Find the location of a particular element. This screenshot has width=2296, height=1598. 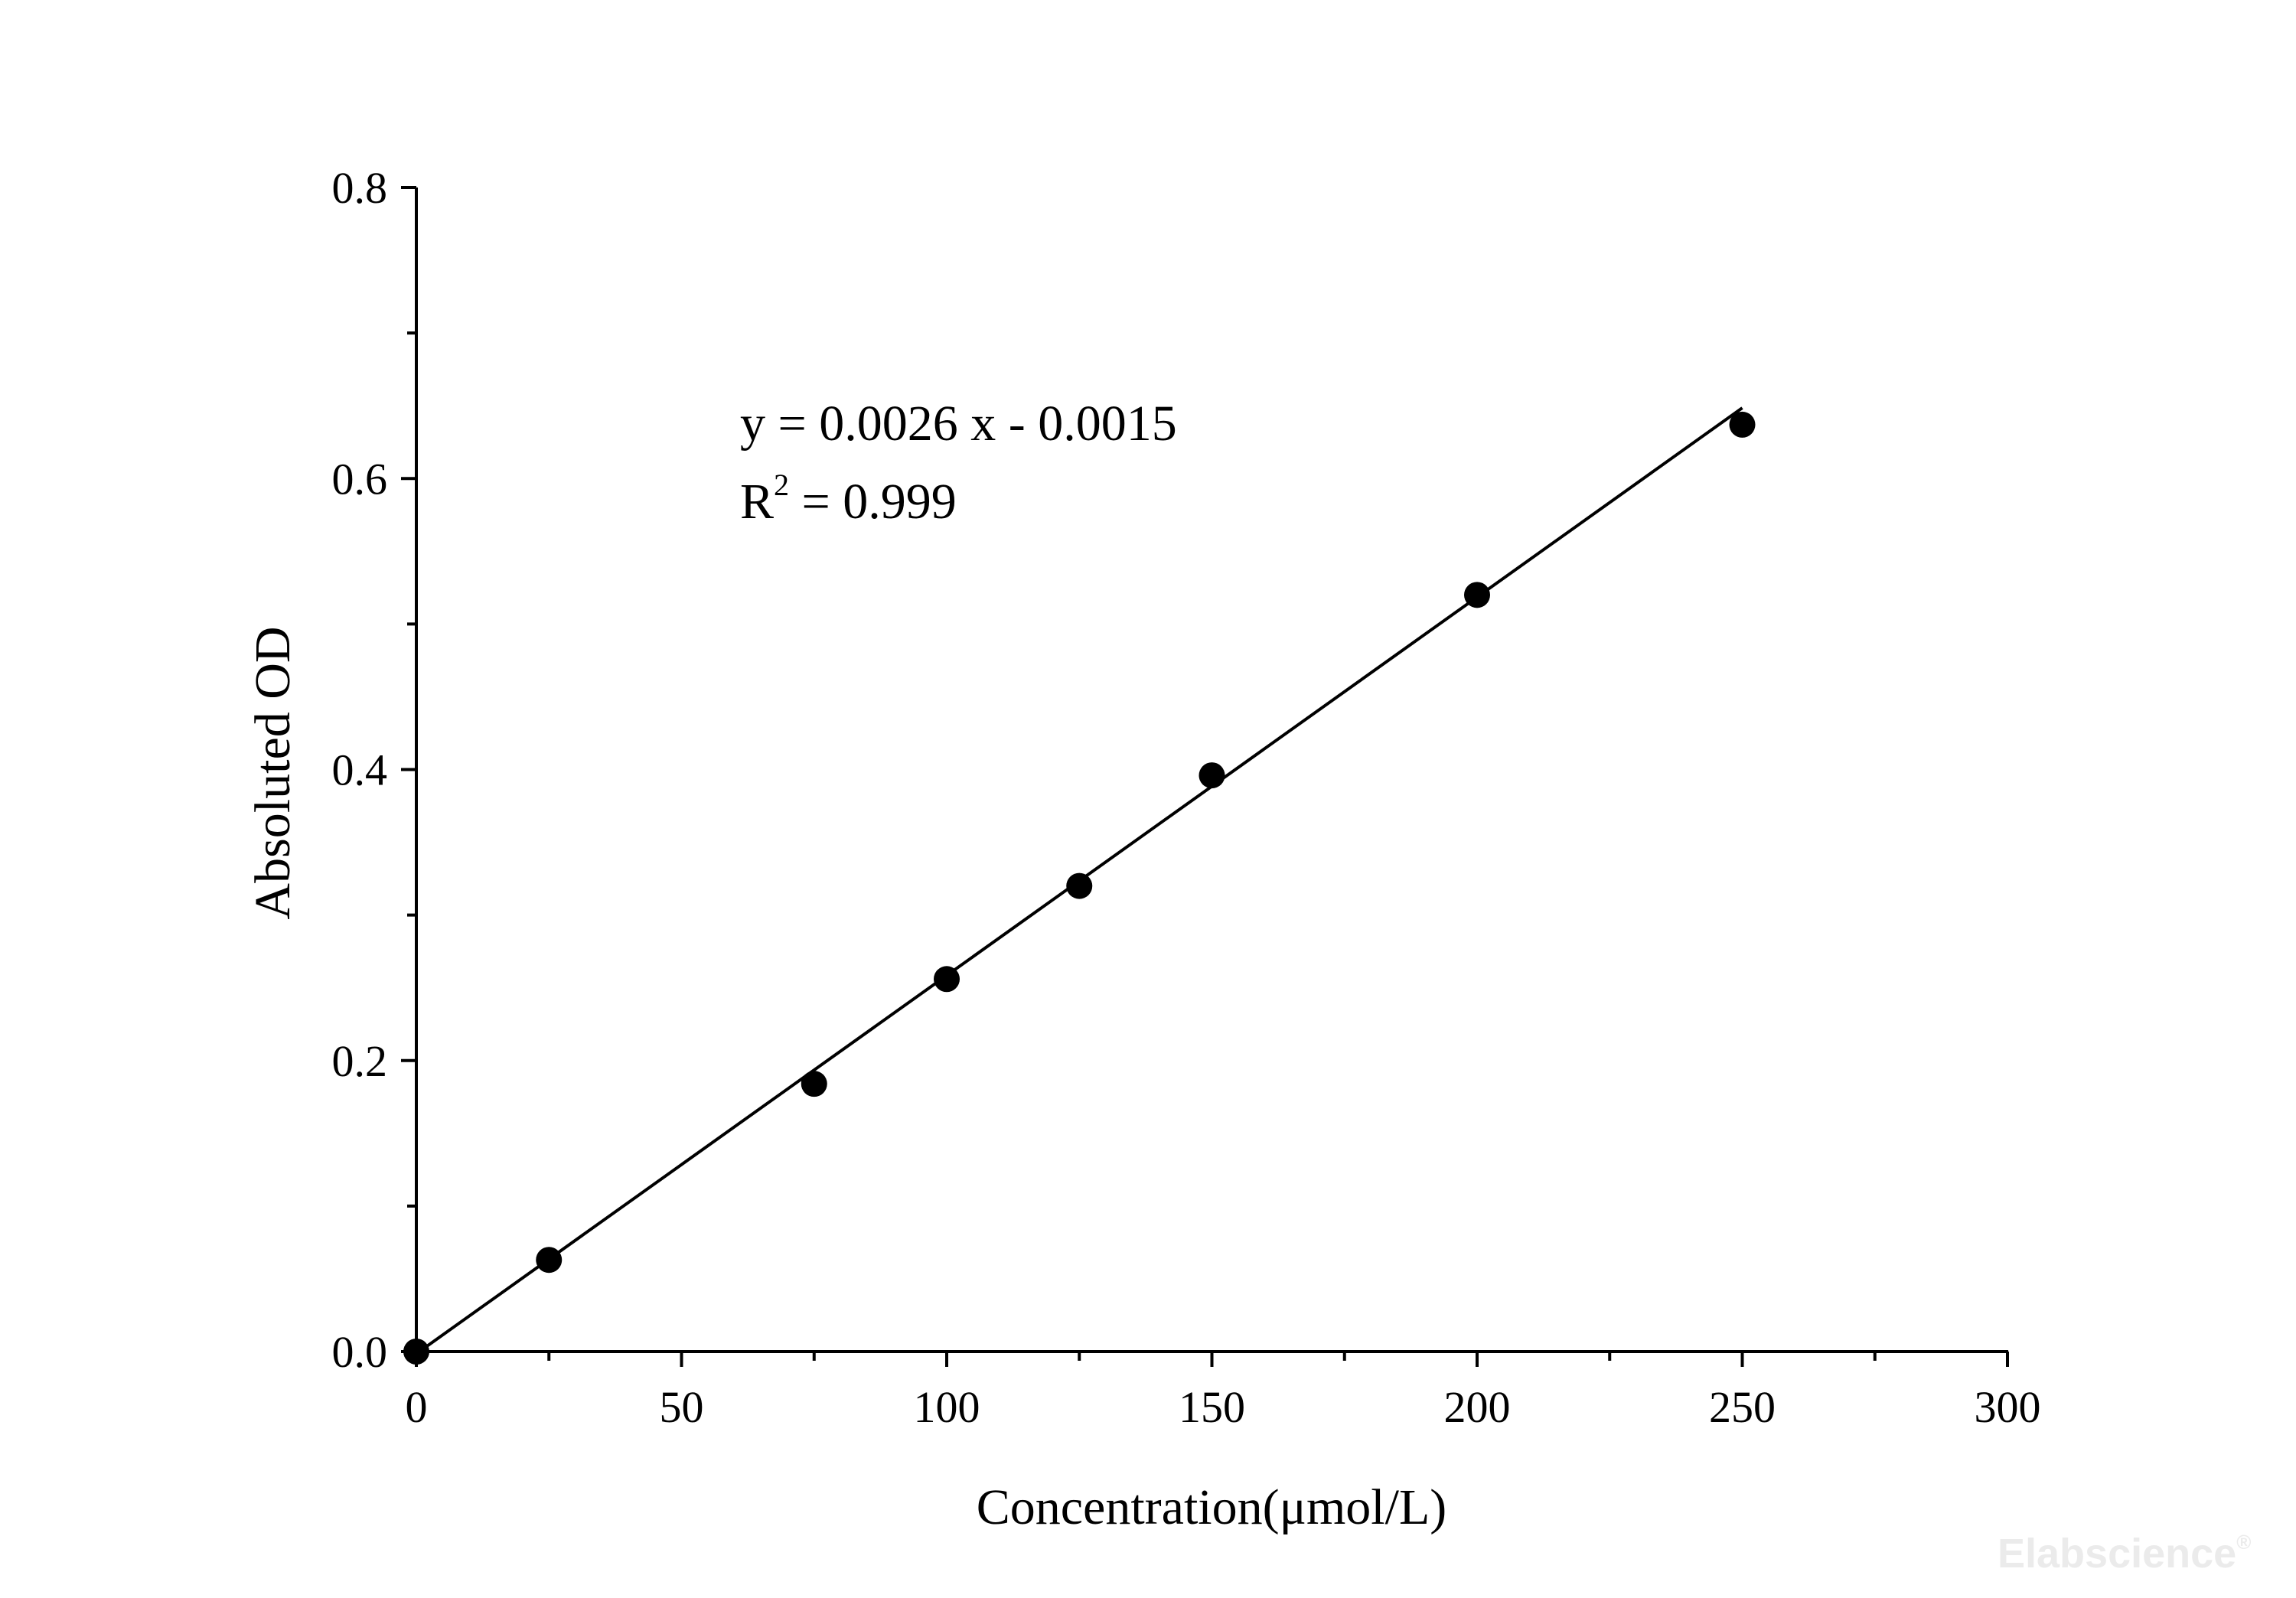

r-squared-value: = 0.999 is located at coordinates (873, 502).